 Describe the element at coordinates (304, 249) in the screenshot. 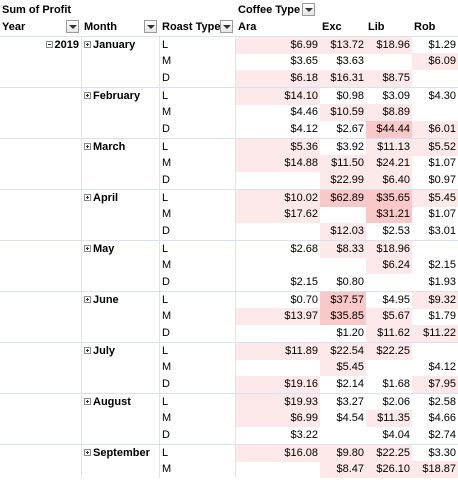

I see `value-cell-ara: $2.68` at that location.